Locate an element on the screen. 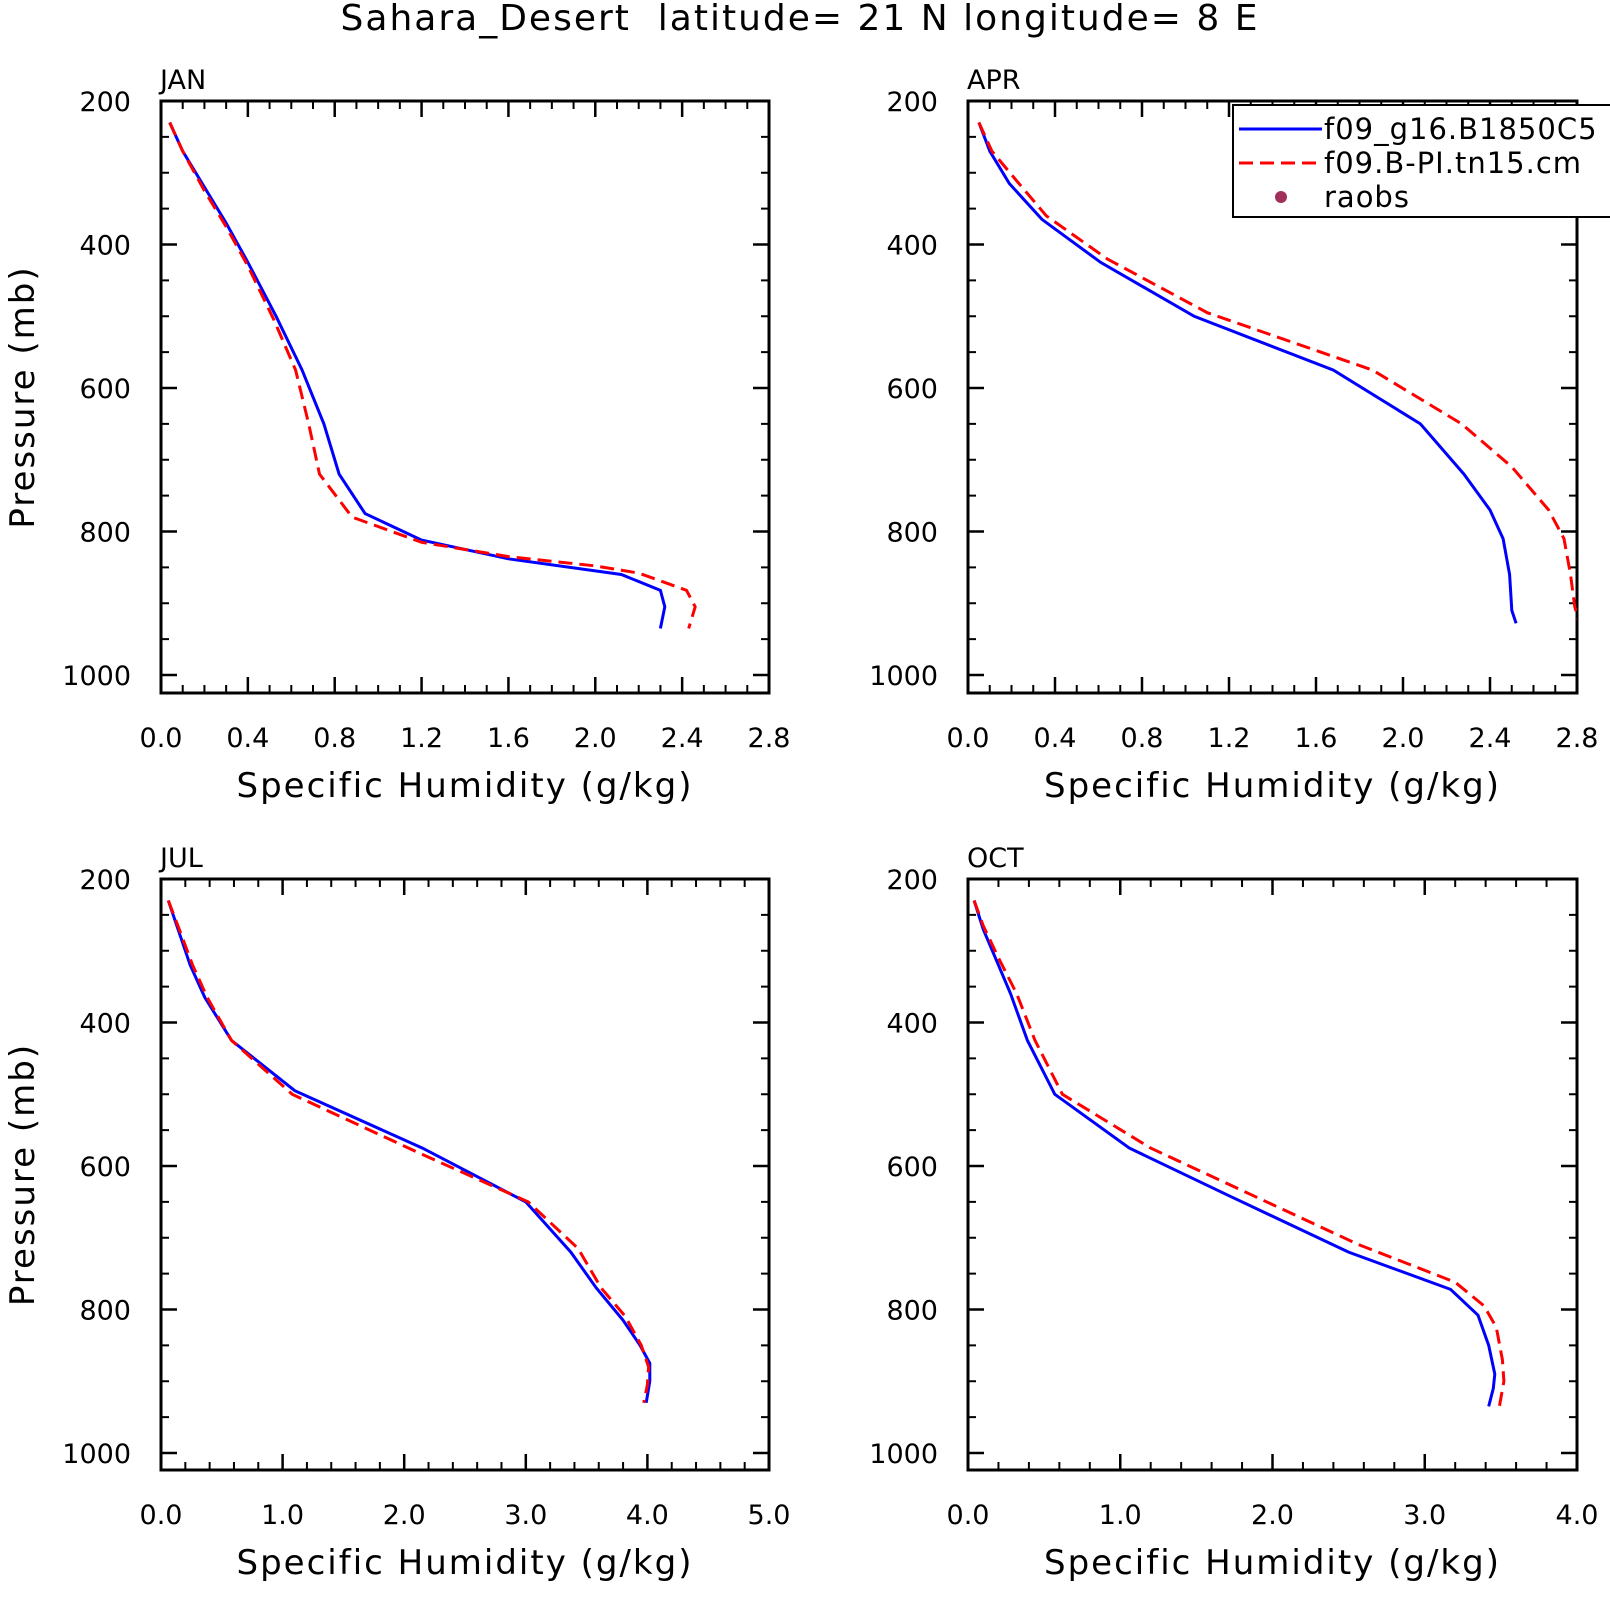 The image size is (1610, 1602). legend-marker-raobs is located at coordinates (1281, 197).